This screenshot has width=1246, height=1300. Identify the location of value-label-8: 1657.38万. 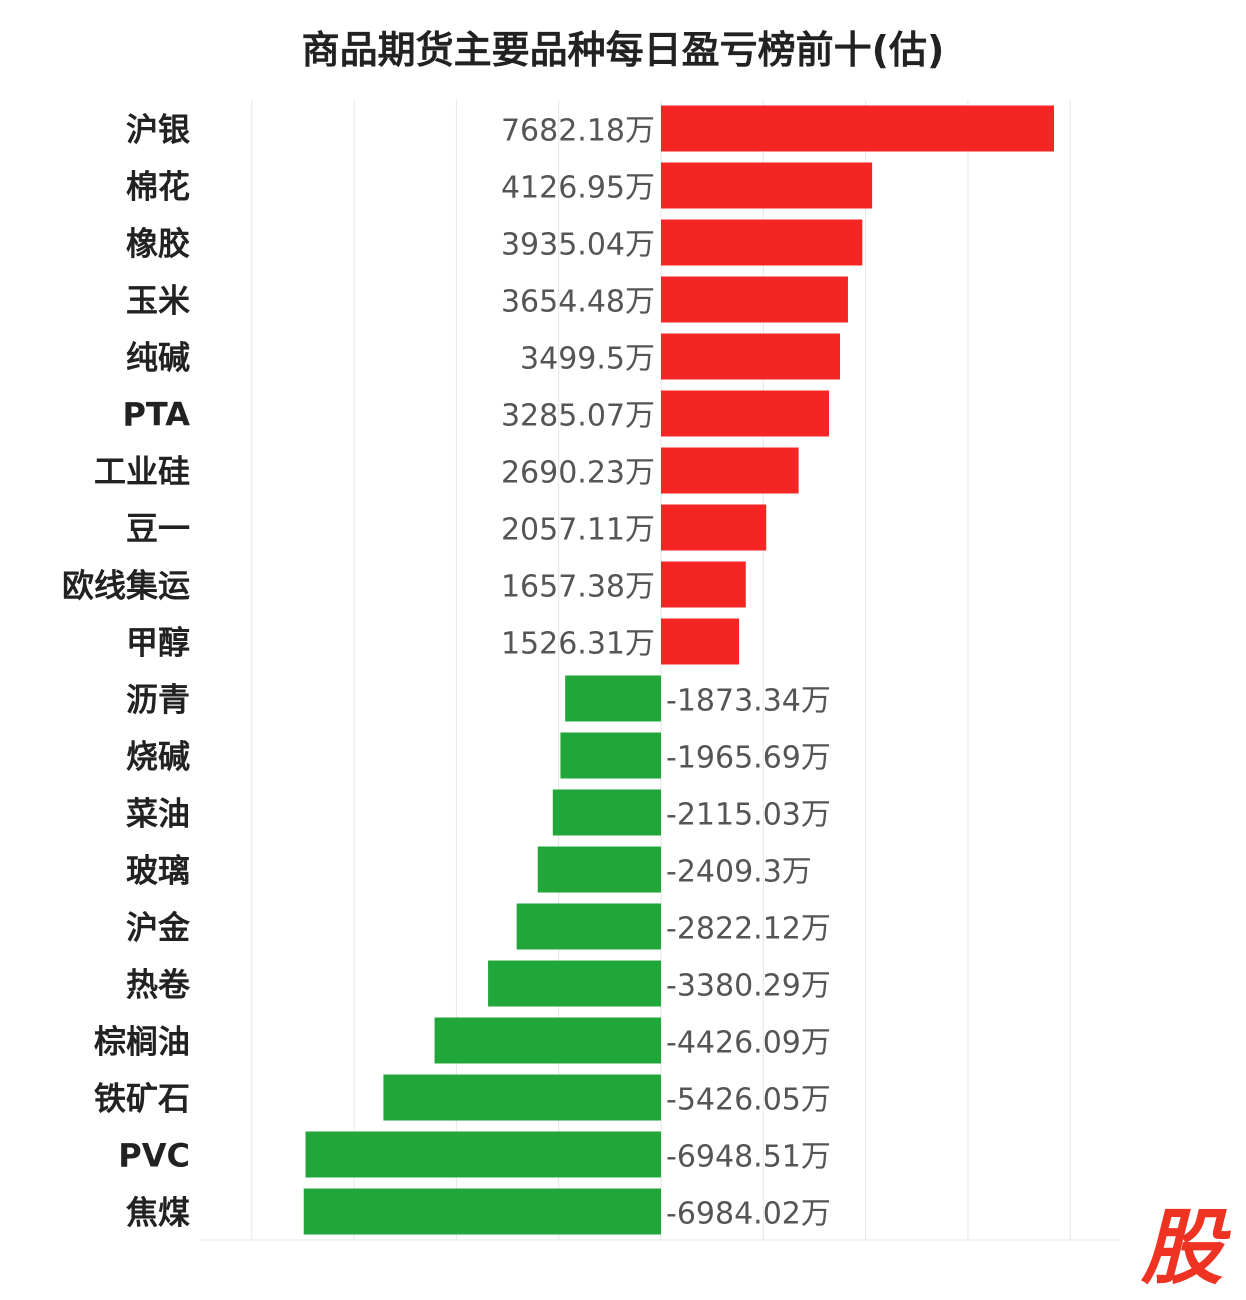
(578, 587).